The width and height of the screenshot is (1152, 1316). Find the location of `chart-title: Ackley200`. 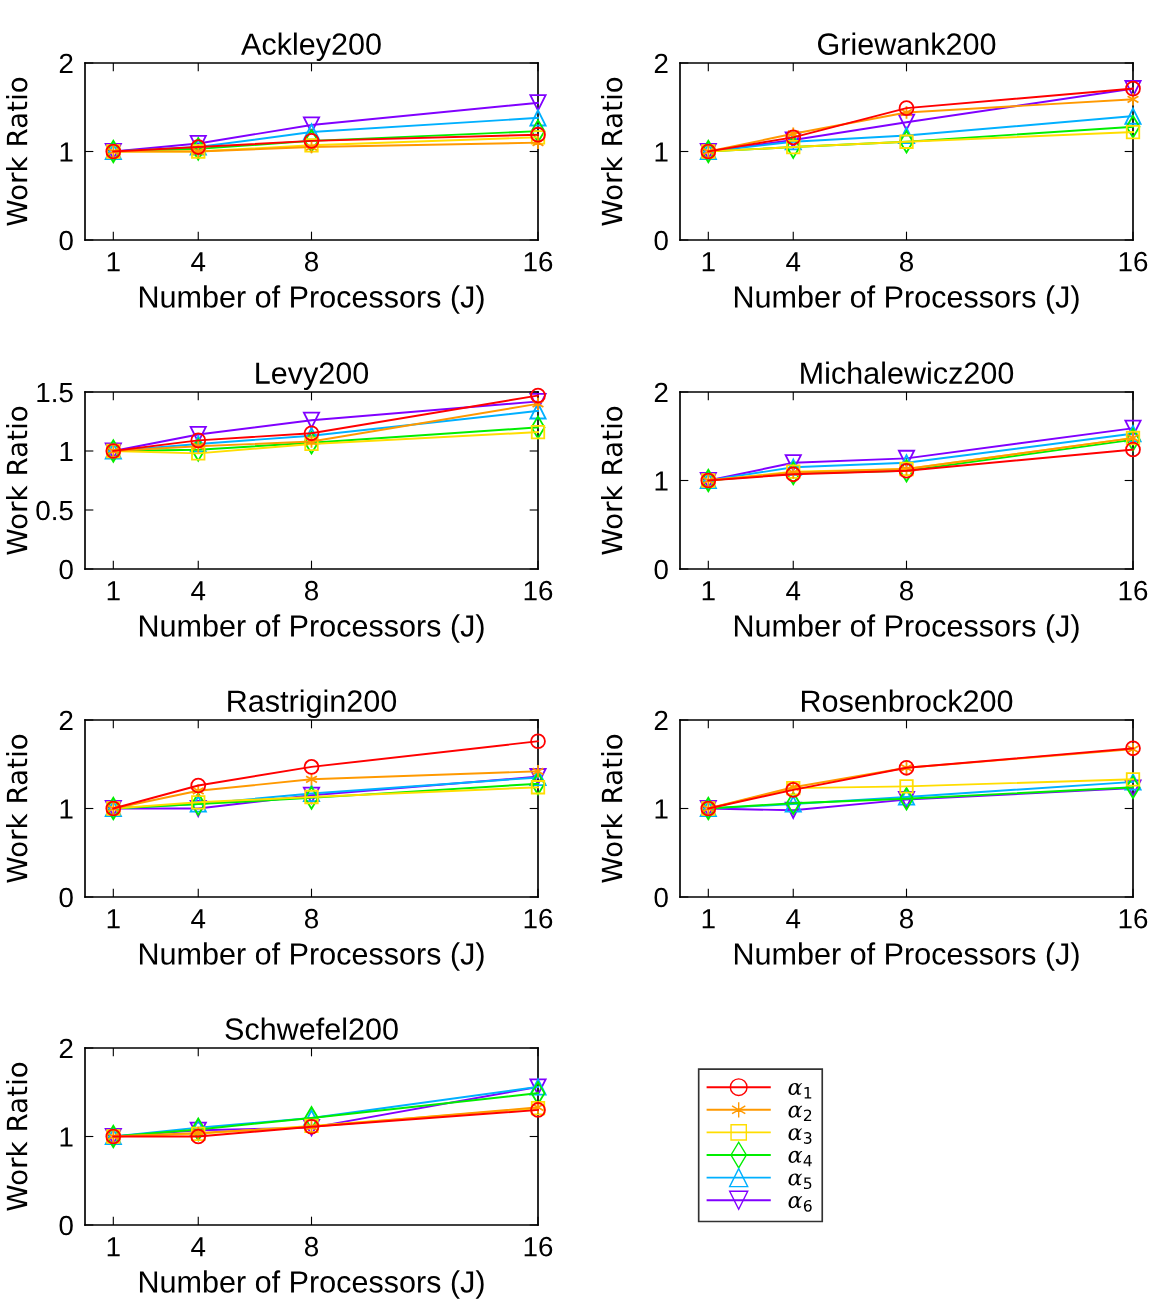

chart-title: Ackley200 is located at coordinates (311, 47).